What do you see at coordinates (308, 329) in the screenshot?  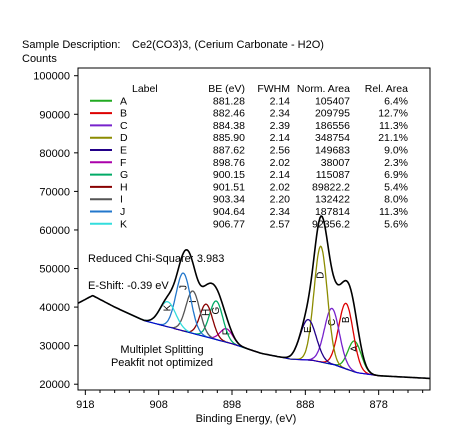 I see `peak-label-e: E` at bounding box center [308, 329].